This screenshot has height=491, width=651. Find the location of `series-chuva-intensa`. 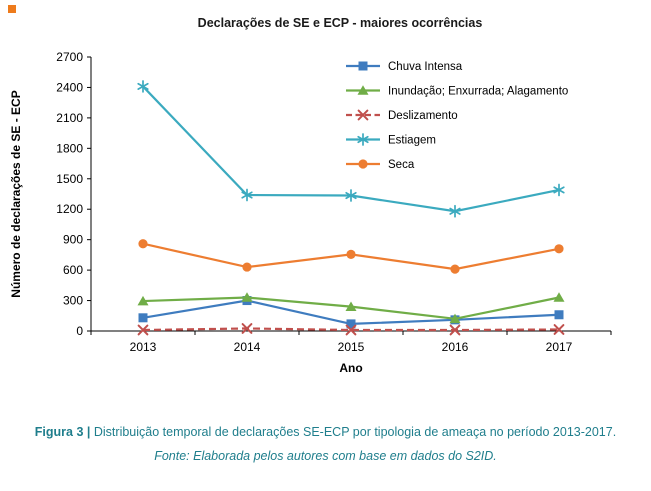

series-chuva-intensa is located at coordinates (351, 312).